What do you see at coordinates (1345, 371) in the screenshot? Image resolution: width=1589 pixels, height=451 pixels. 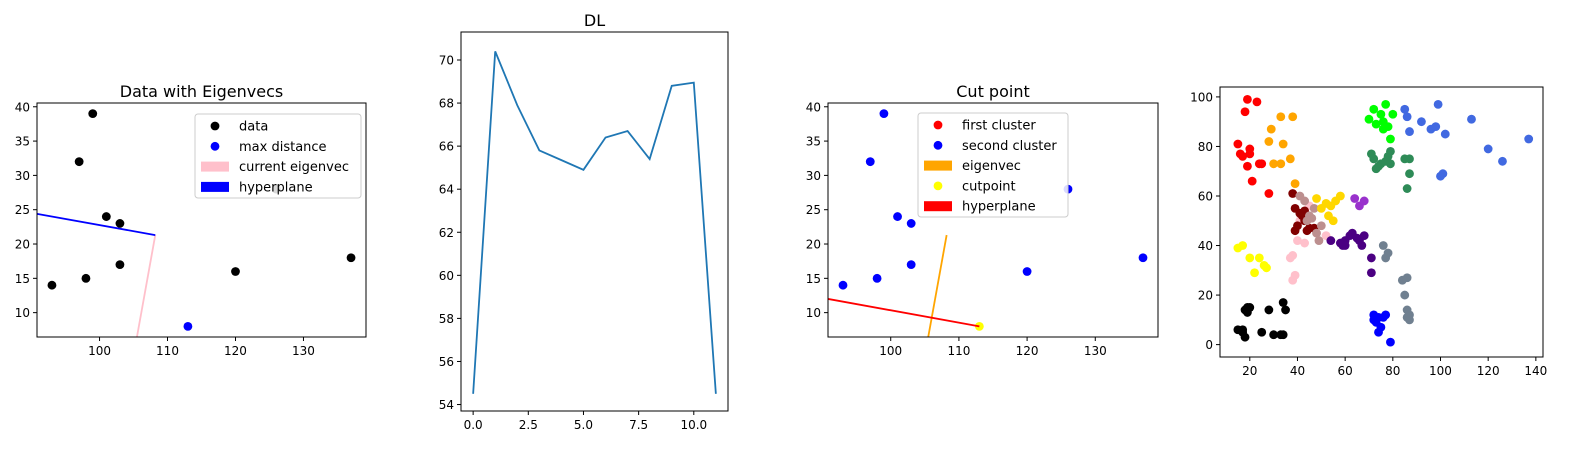 I see `x-tick-label: 60` at bounding box center [1345, 371].